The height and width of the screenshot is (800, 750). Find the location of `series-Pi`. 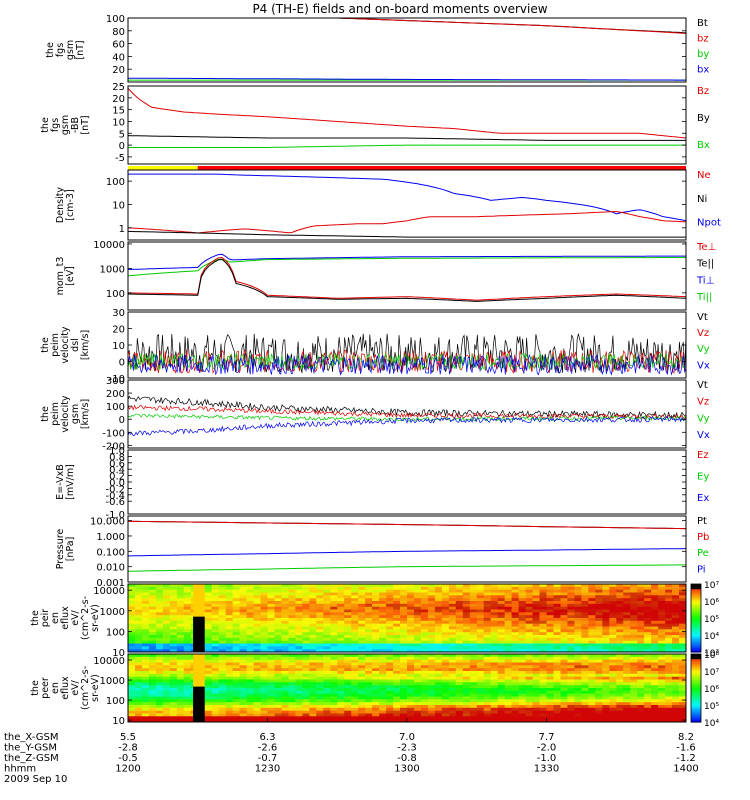

series-Pi is located at coordinates (407, 552).